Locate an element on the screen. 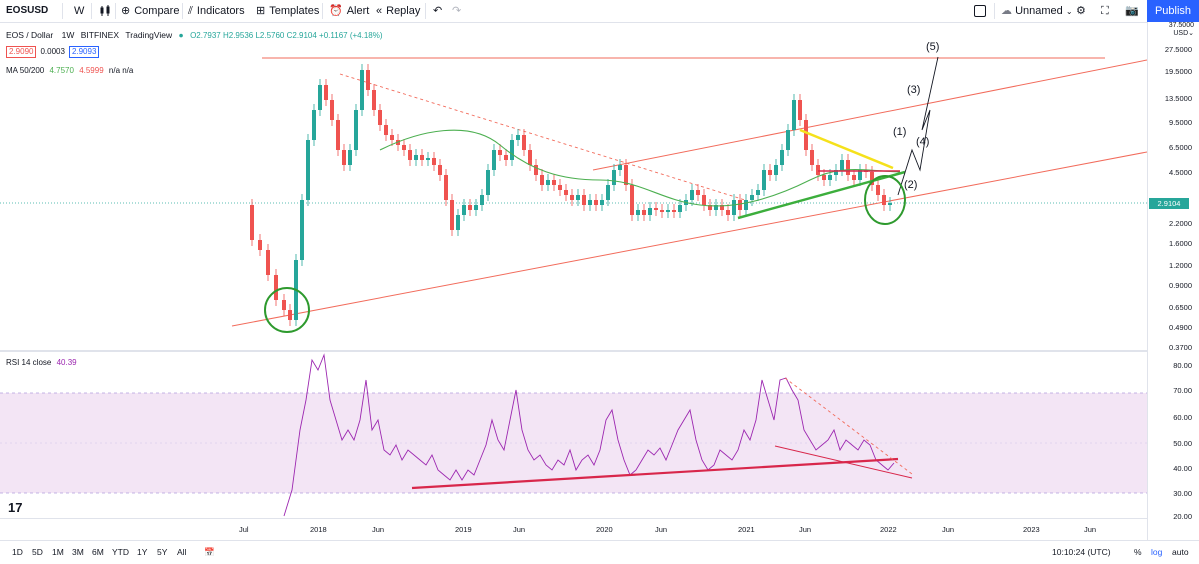 Image resolution: width=1199 pixels, height=564 pixels. replay-button: «Replay is located at coordinates (398, 11).